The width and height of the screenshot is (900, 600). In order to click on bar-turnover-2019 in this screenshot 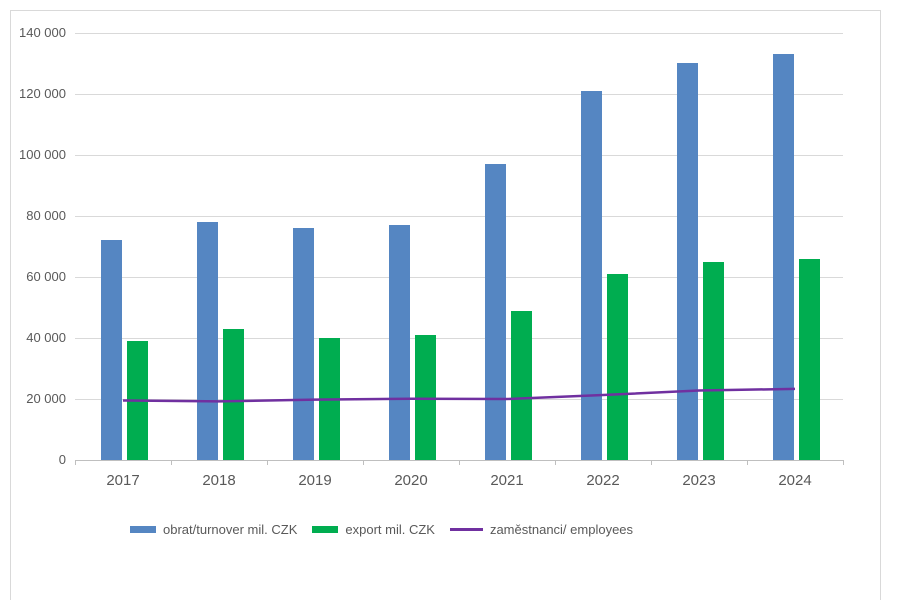, I will do `click(303, 344)`.